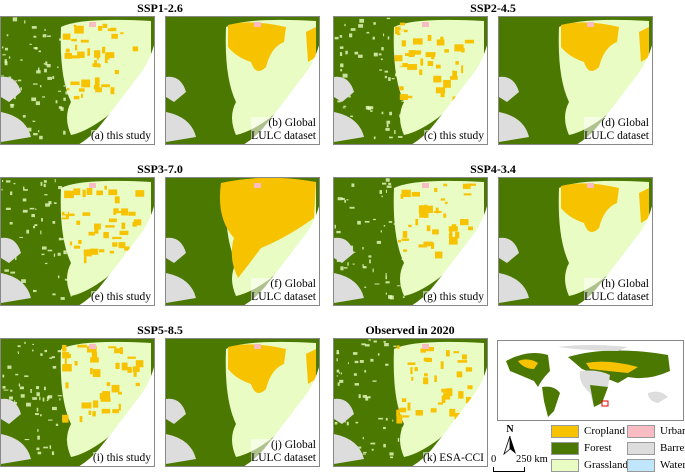 The width and height of the screenshot is (685, 476). What do you see at coordinates (410, 330) in the screenshot?
I see `title-observed: Observed in 2020` at bounding box center [410, 330].